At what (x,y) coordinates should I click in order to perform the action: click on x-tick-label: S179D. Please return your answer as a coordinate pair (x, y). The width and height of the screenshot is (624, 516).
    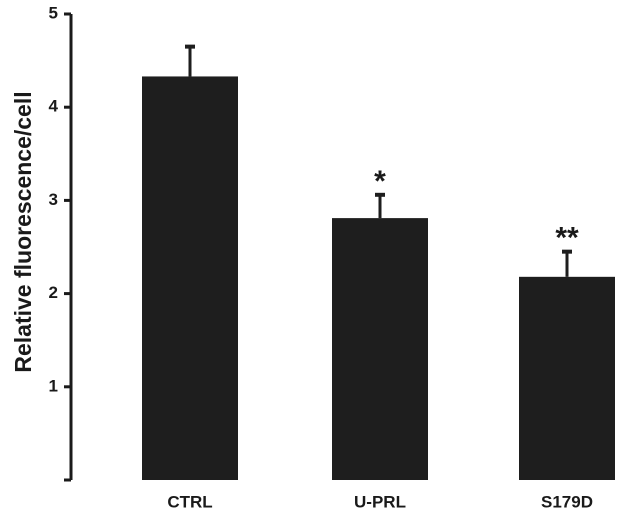
    Looking at the image, I should click on (567, 501).